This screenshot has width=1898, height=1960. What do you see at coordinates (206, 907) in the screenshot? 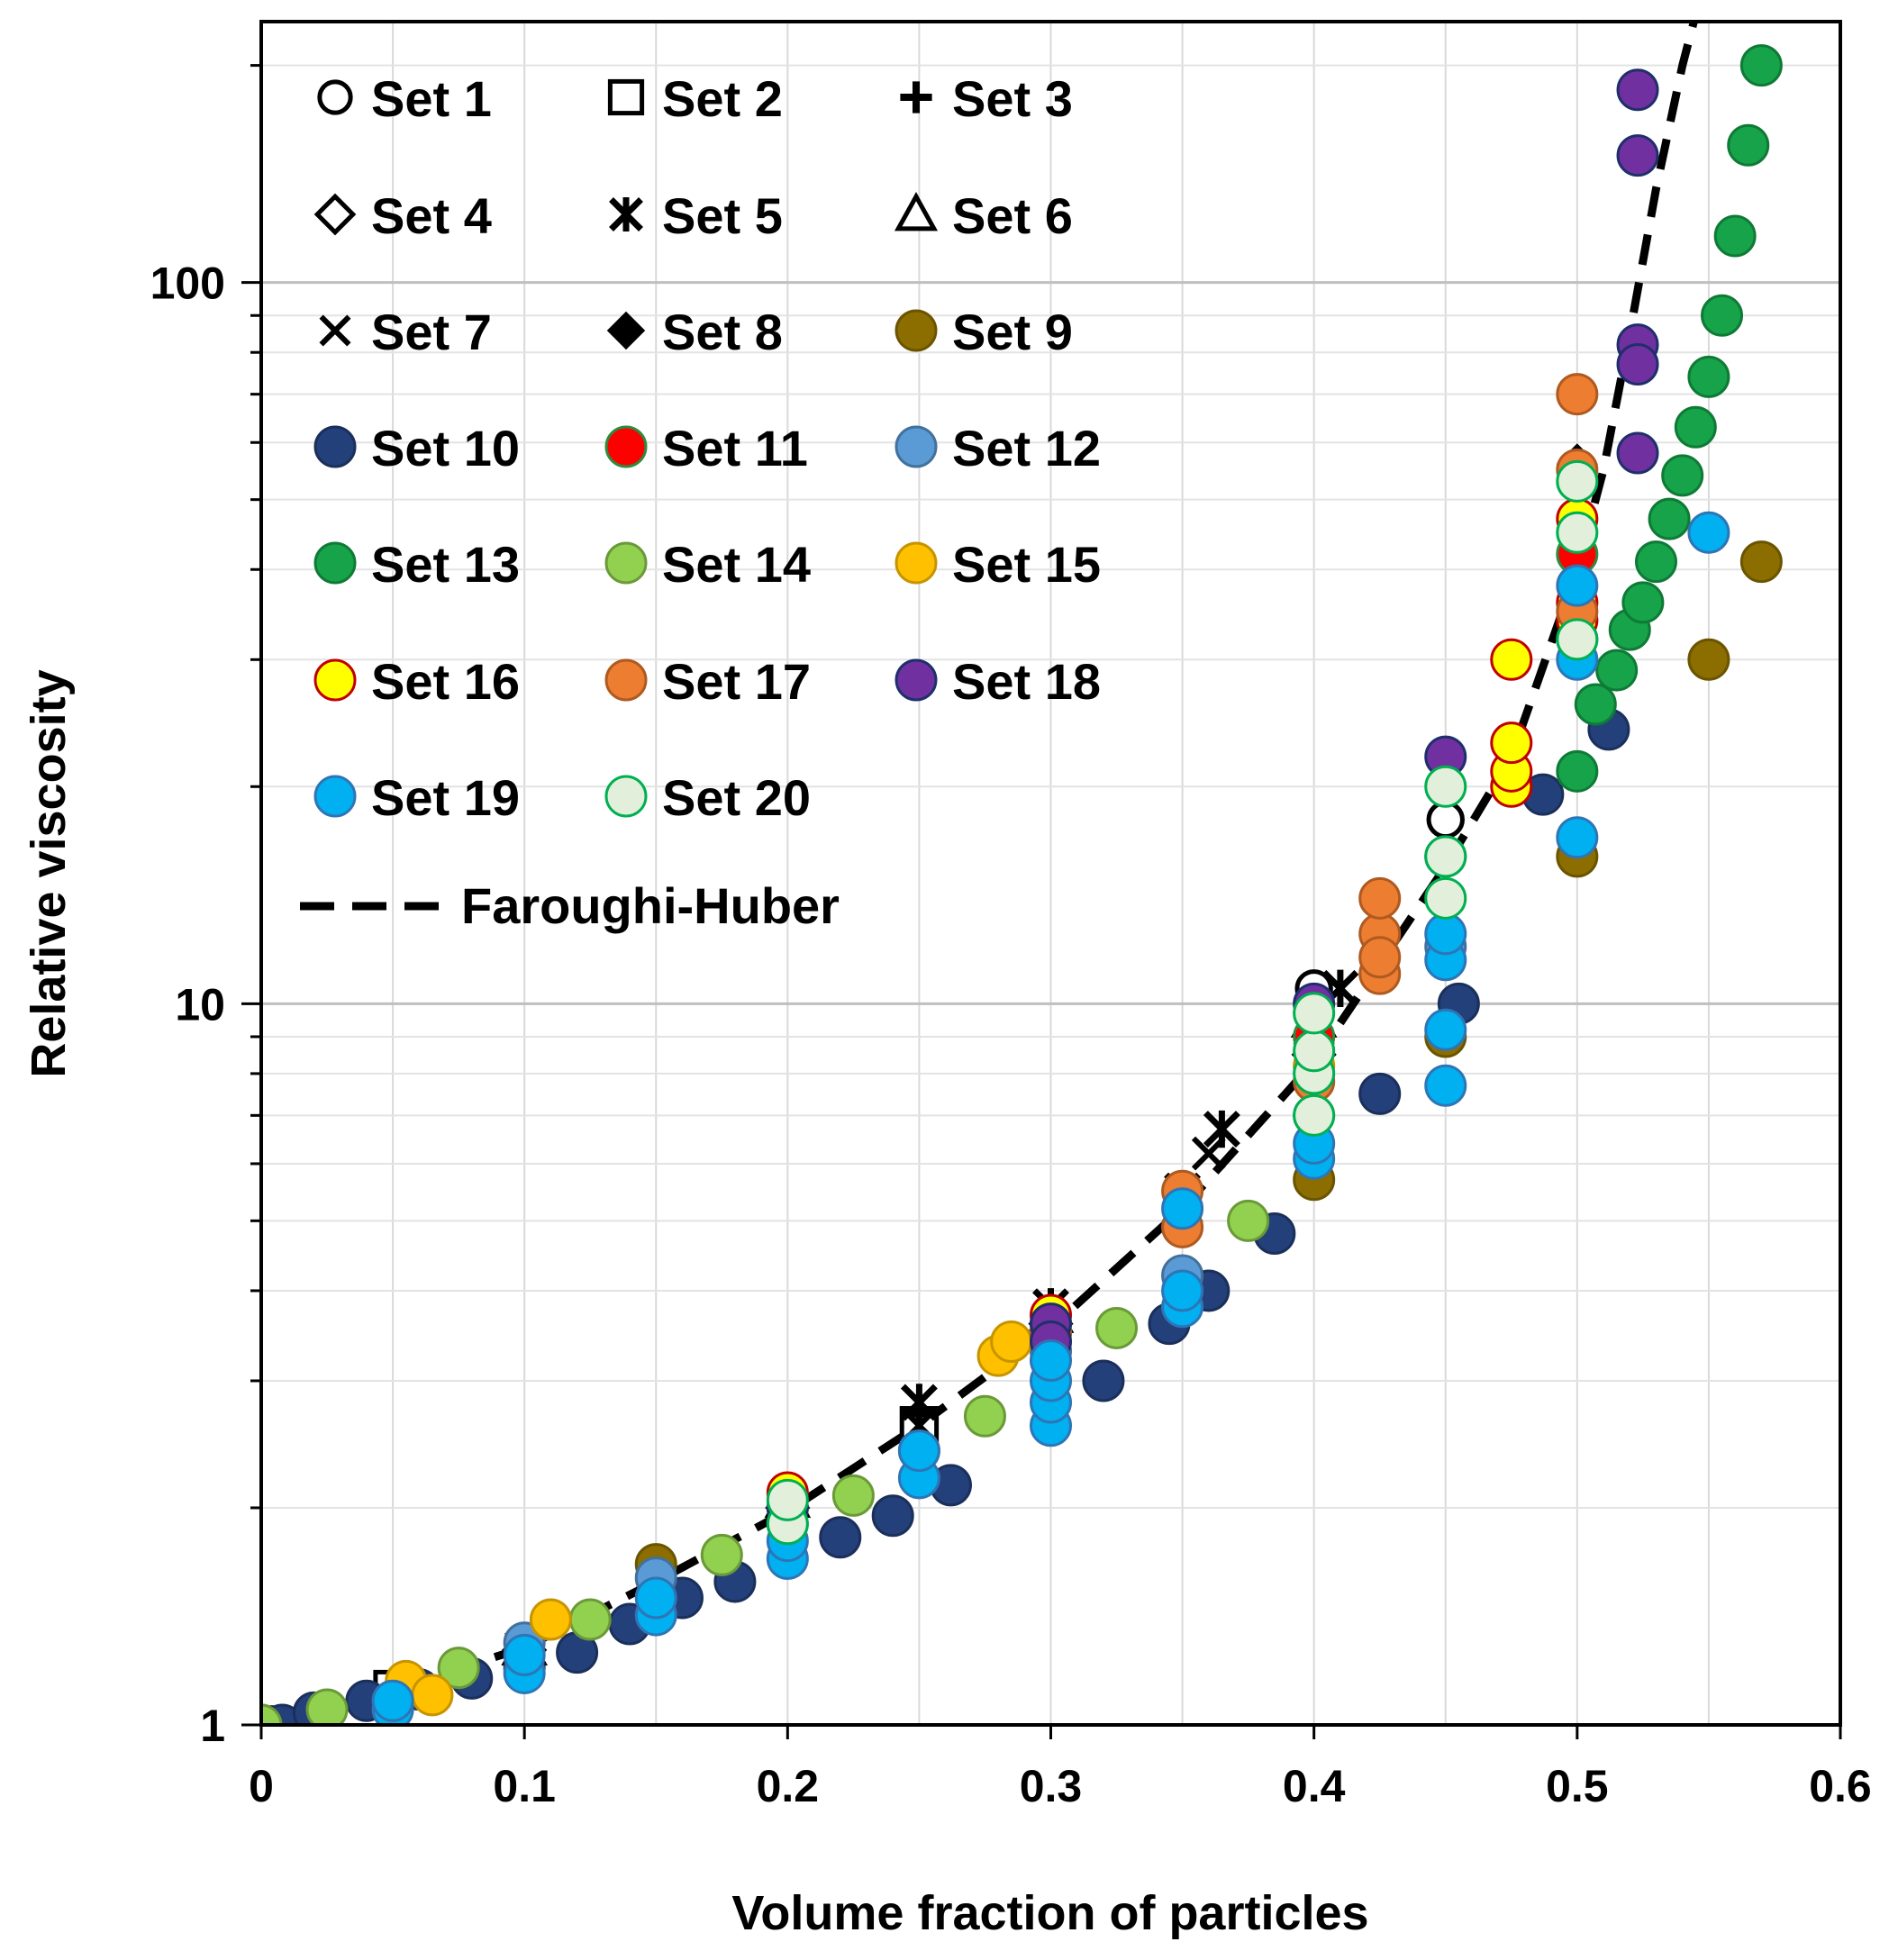
I see `y-axis-ticks: 1 10 100` at bounding box center [206, 907].